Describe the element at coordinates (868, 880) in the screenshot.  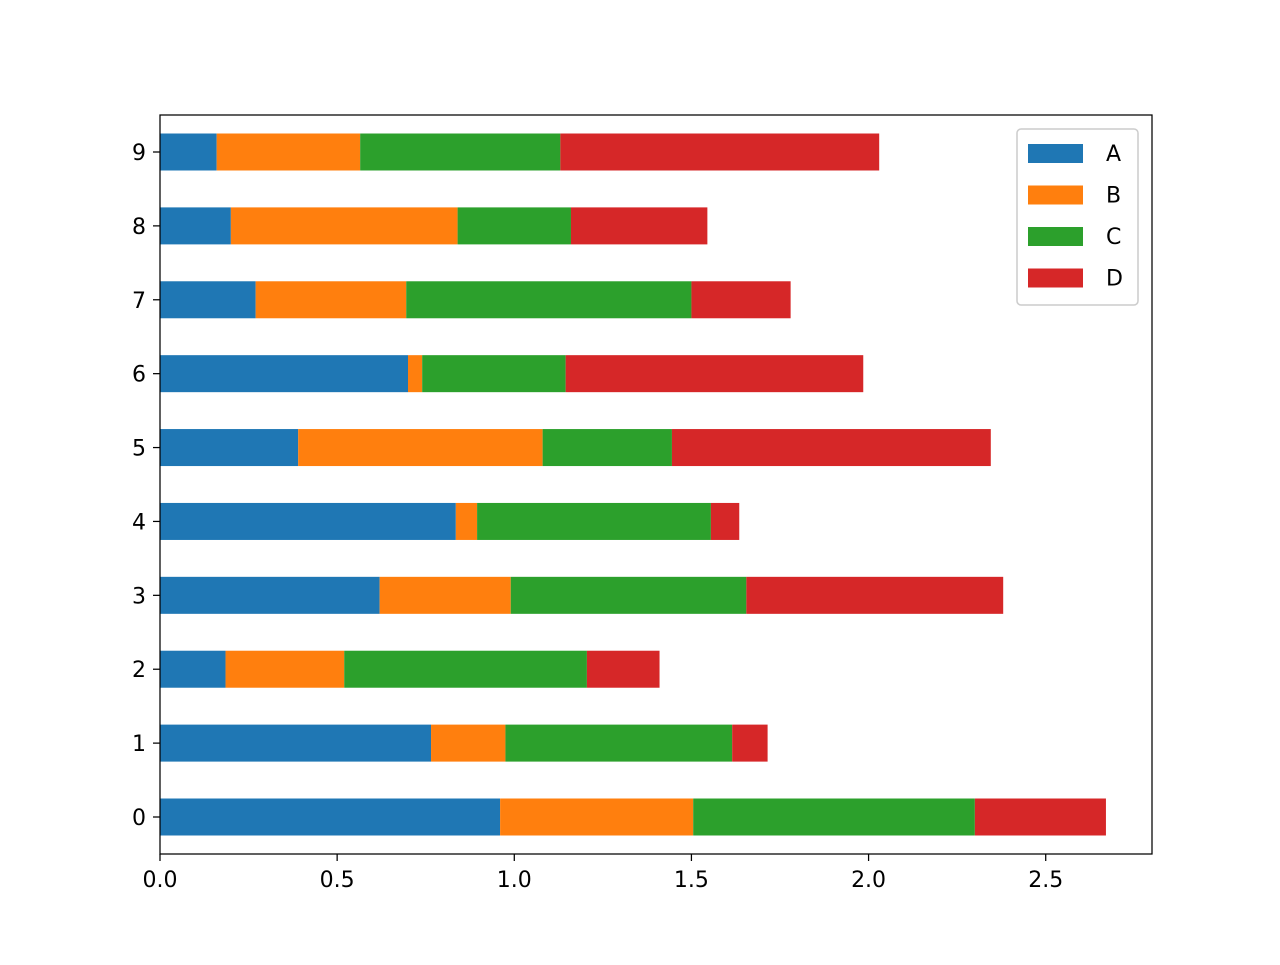
I see `x-tick-label: 2.0` at that location.